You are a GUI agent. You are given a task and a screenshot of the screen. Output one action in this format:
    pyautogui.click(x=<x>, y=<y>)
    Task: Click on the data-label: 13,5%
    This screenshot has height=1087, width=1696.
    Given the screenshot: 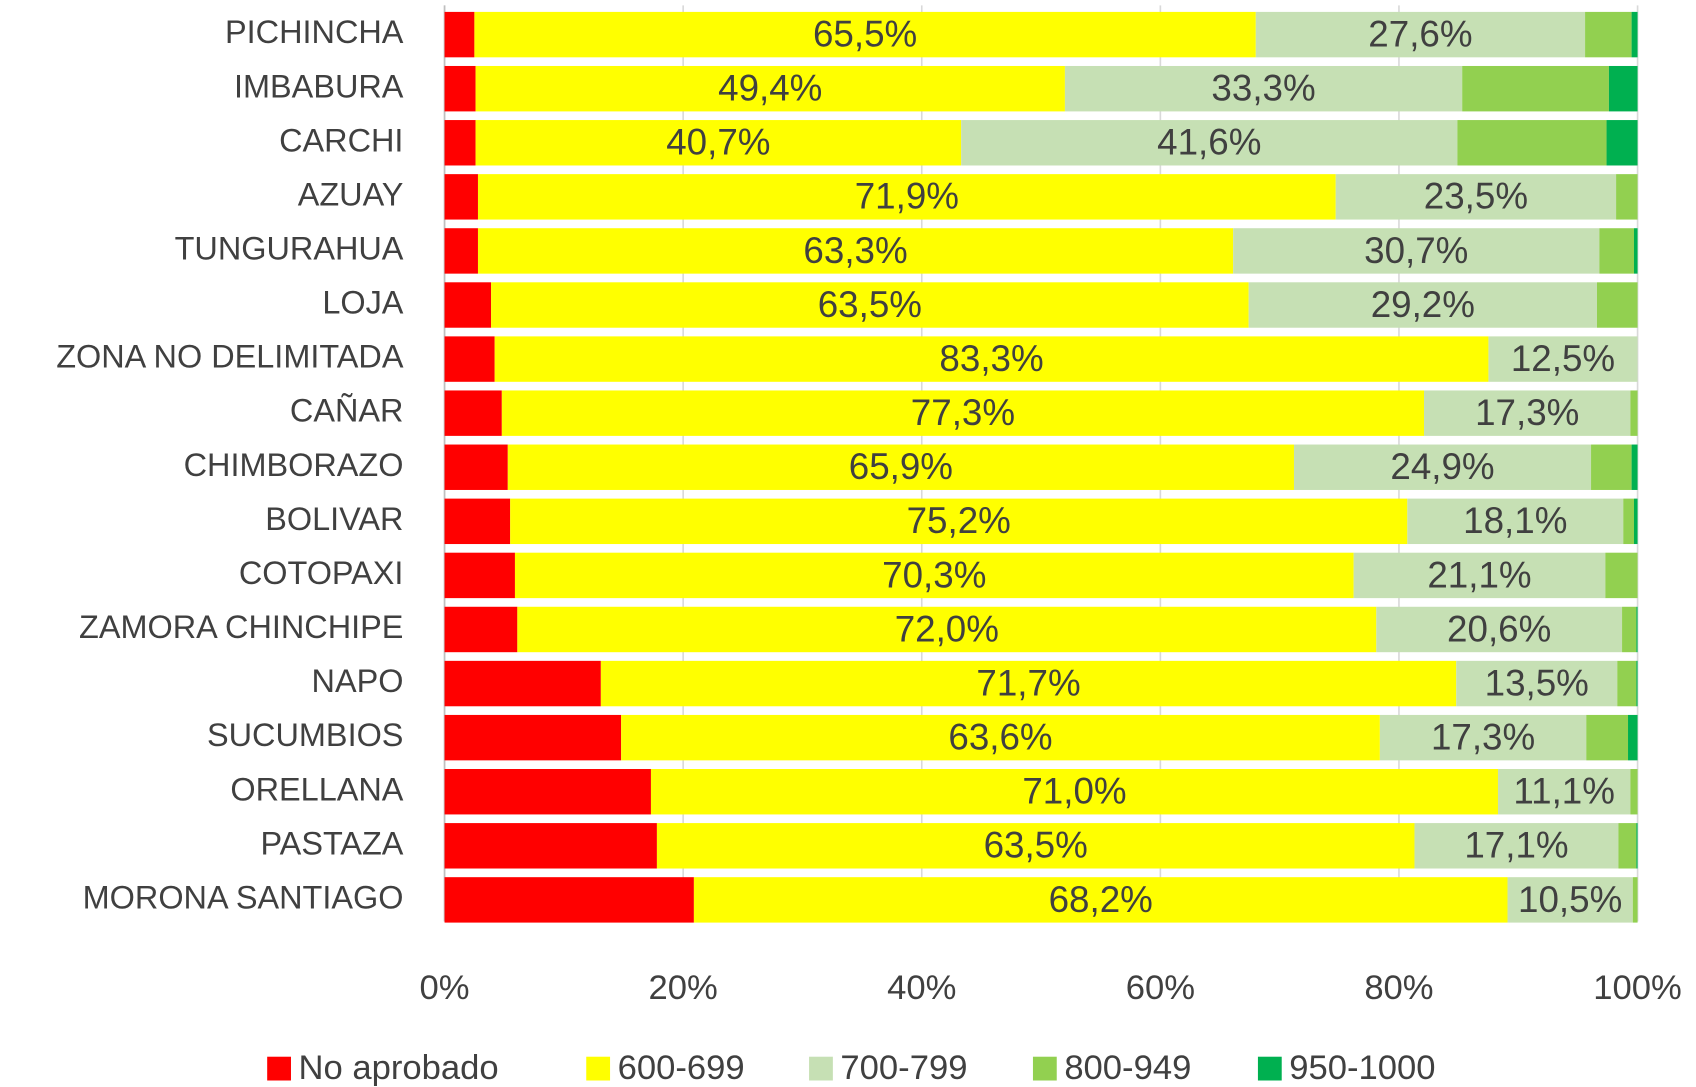 What is the action you would take?
    pyautogui.click(x=1537, y=682)
    